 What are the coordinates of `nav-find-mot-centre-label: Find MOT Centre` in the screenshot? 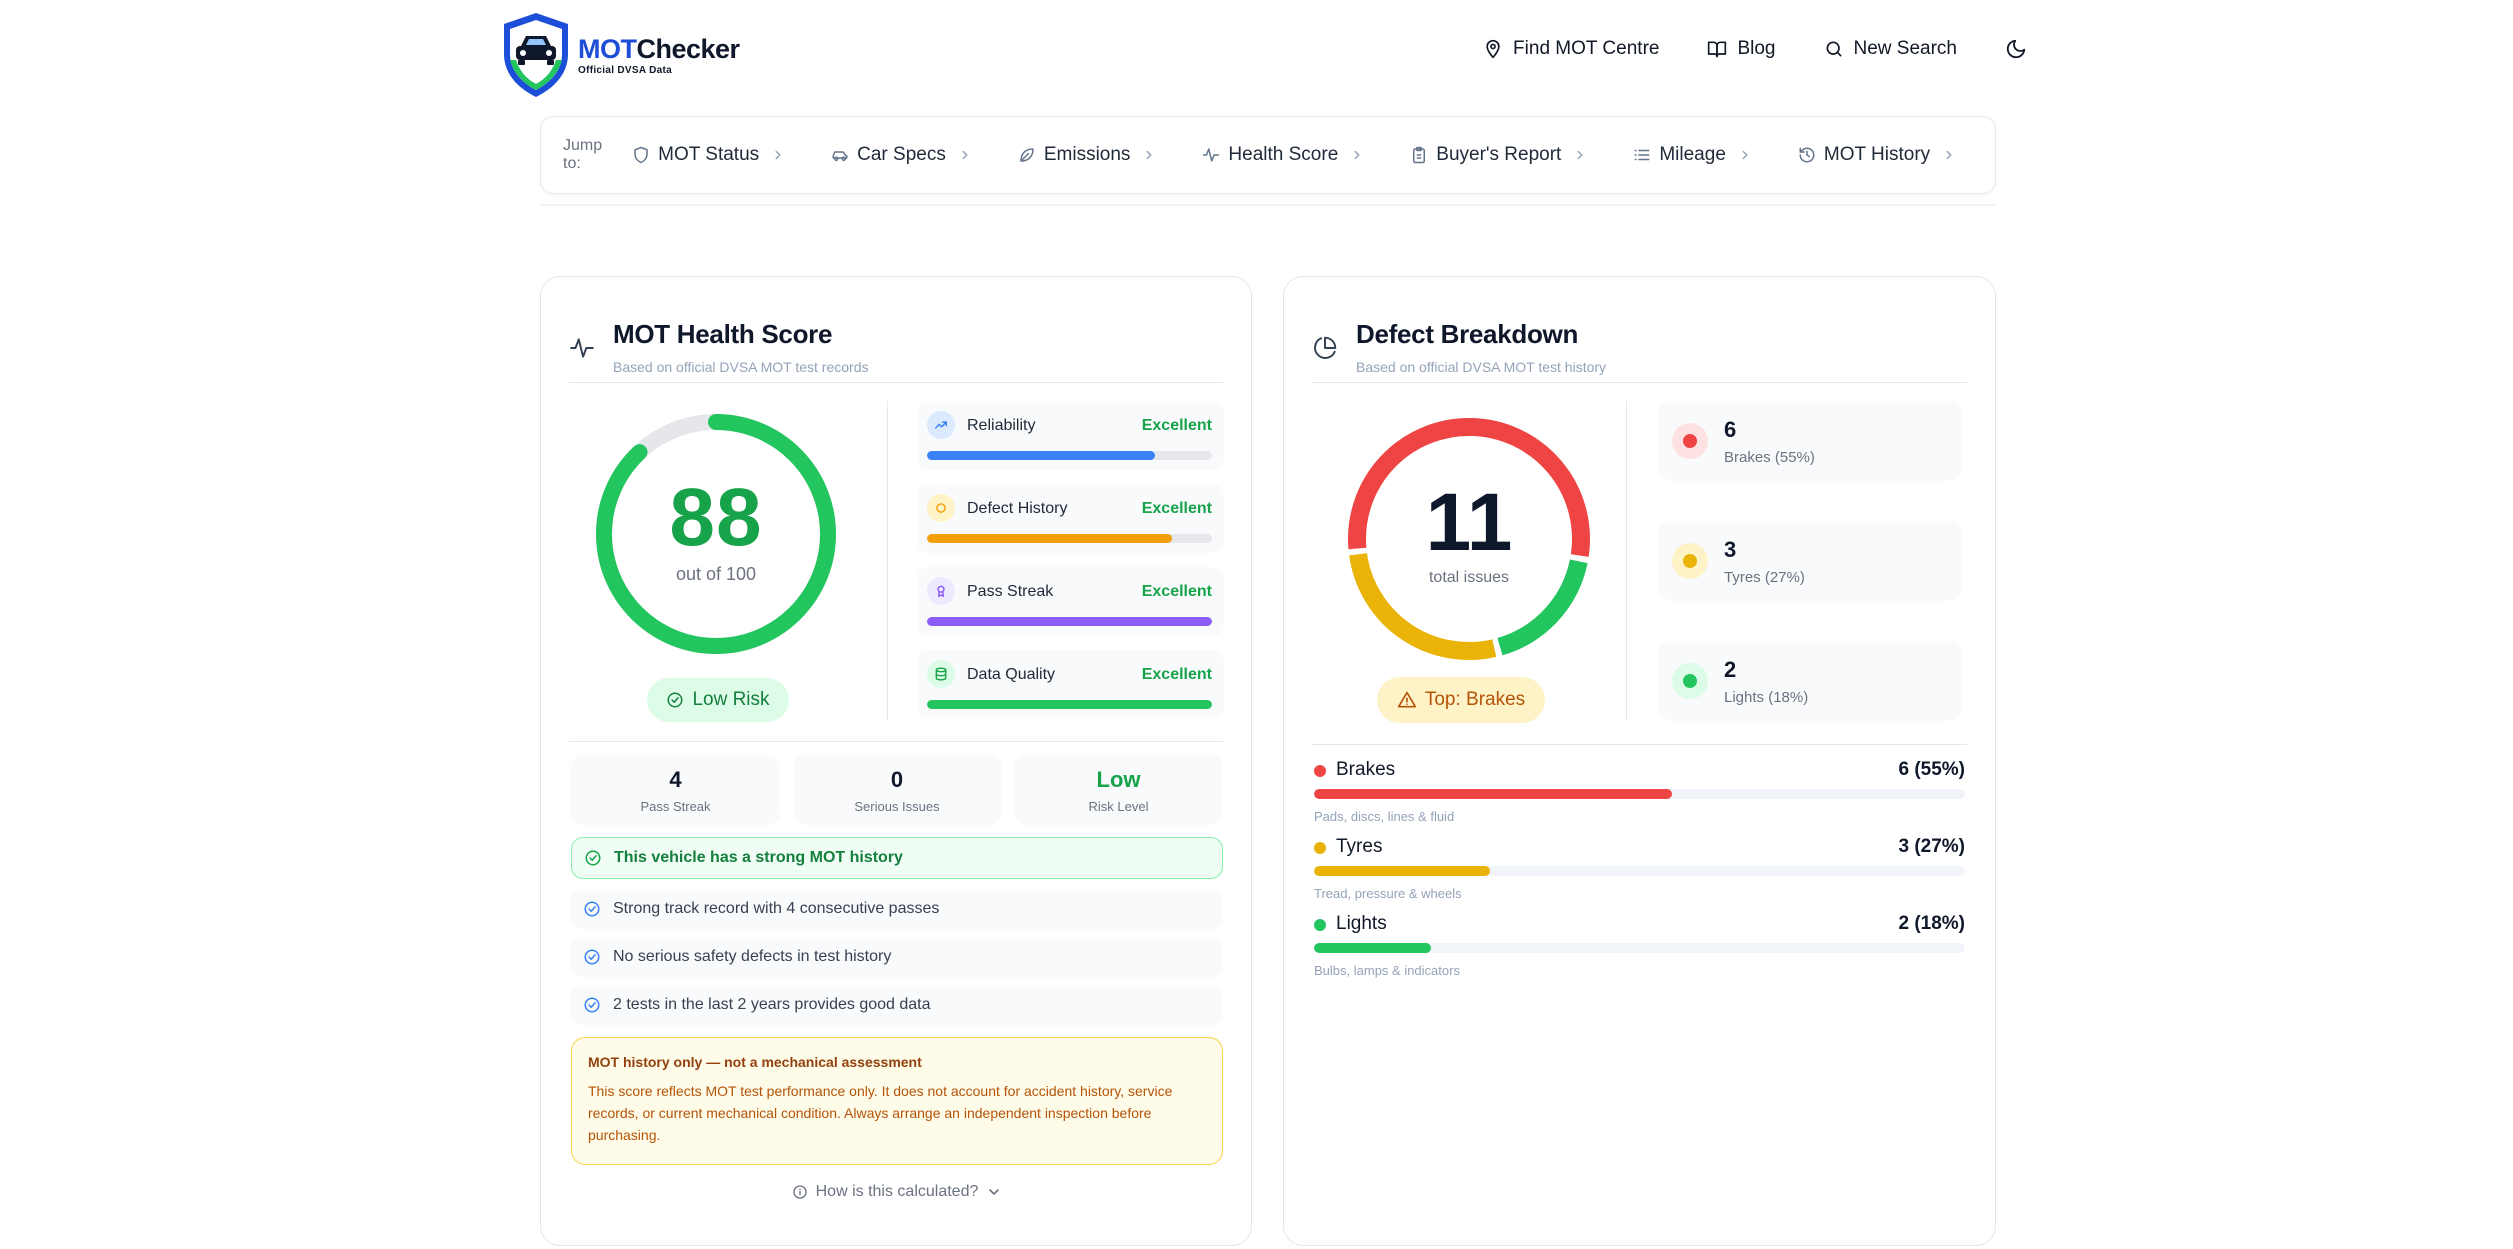 It's located at (1586, 48).